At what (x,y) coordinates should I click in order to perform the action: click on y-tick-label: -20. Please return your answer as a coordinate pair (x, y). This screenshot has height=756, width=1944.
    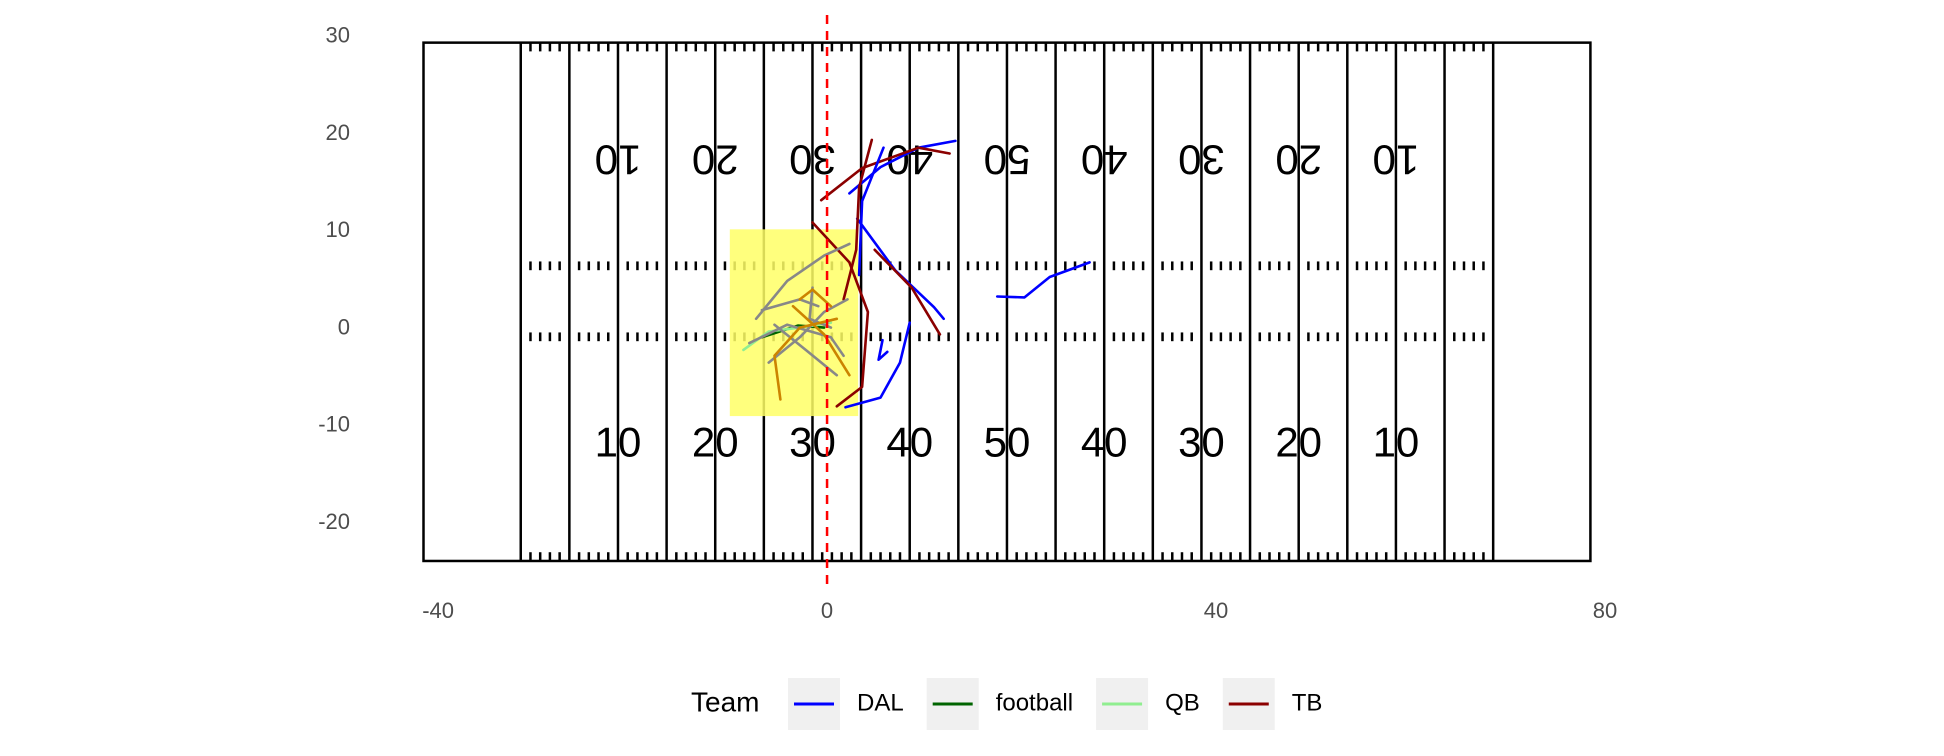
    Looking at the image, I should click on (334, 521).